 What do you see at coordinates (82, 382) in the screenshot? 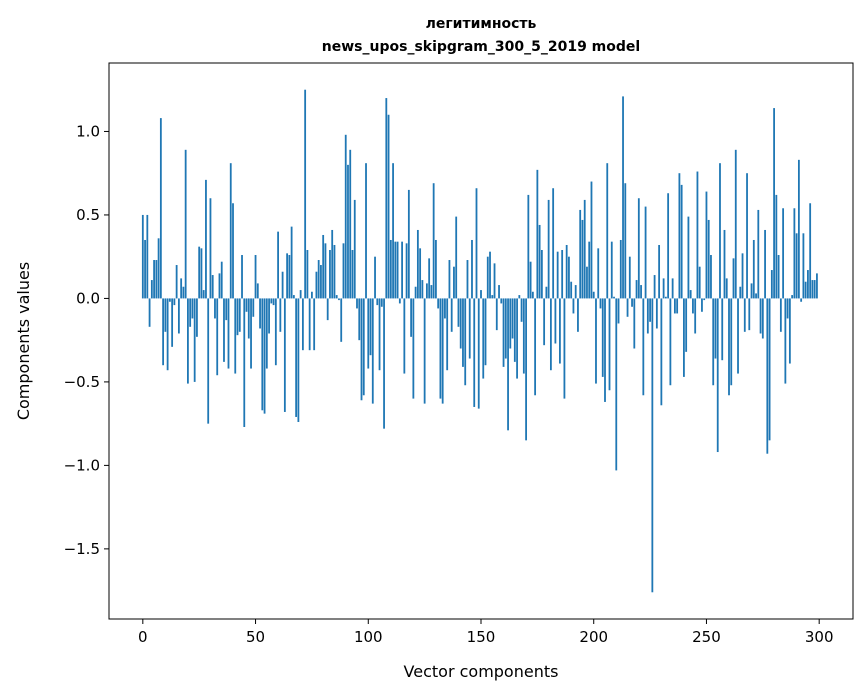
I see `y-tick-label: −0.5` at bounding box center [82, 382].